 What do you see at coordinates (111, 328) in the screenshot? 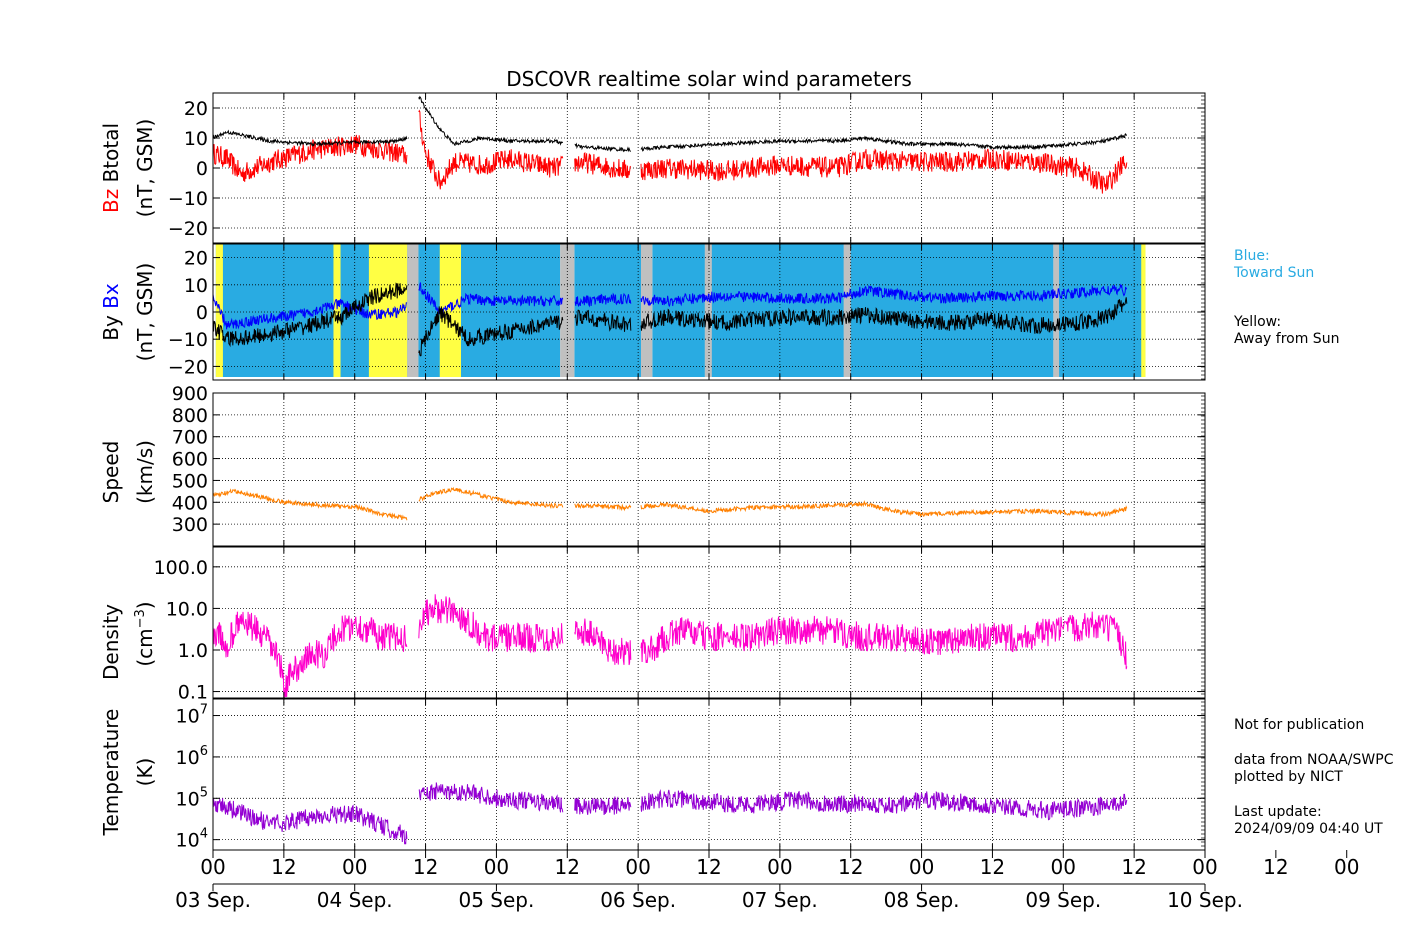
I see `by-label: By` at bounding box center [111, 328].